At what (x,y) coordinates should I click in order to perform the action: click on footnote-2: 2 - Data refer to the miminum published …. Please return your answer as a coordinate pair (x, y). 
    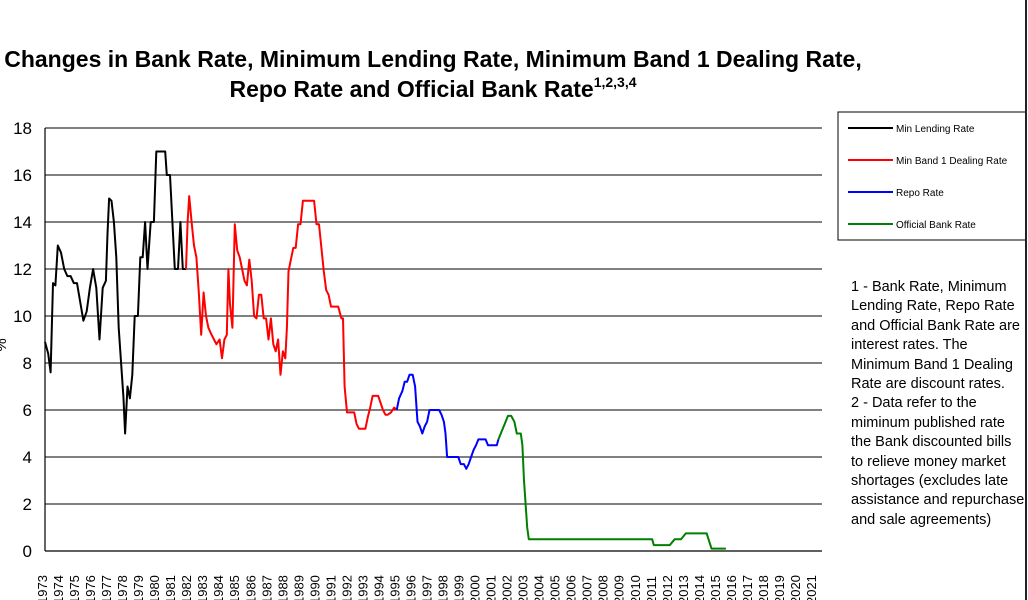
    Looking at the image, I should click on (938, 461).